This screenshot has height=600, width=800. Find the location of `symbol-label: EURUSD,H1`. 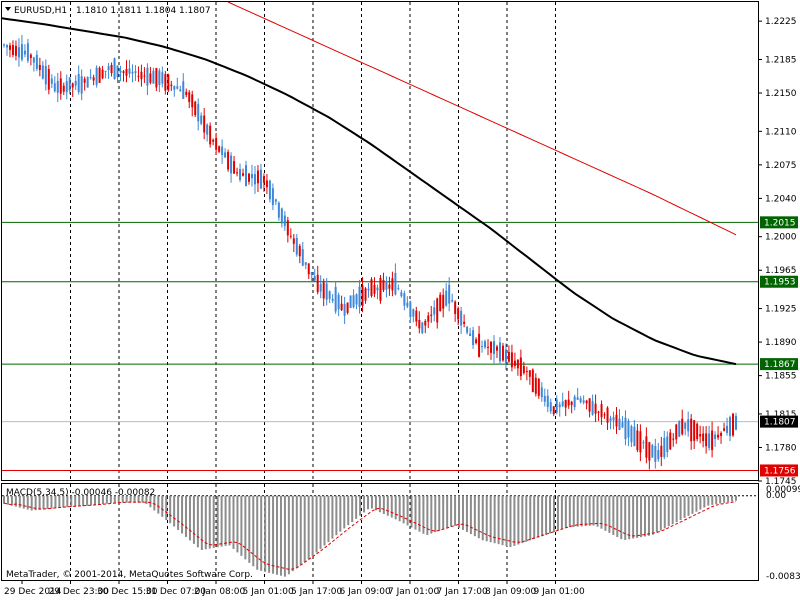

symbol-label: EURUSD,H1 is located at coordinates (40, 11).